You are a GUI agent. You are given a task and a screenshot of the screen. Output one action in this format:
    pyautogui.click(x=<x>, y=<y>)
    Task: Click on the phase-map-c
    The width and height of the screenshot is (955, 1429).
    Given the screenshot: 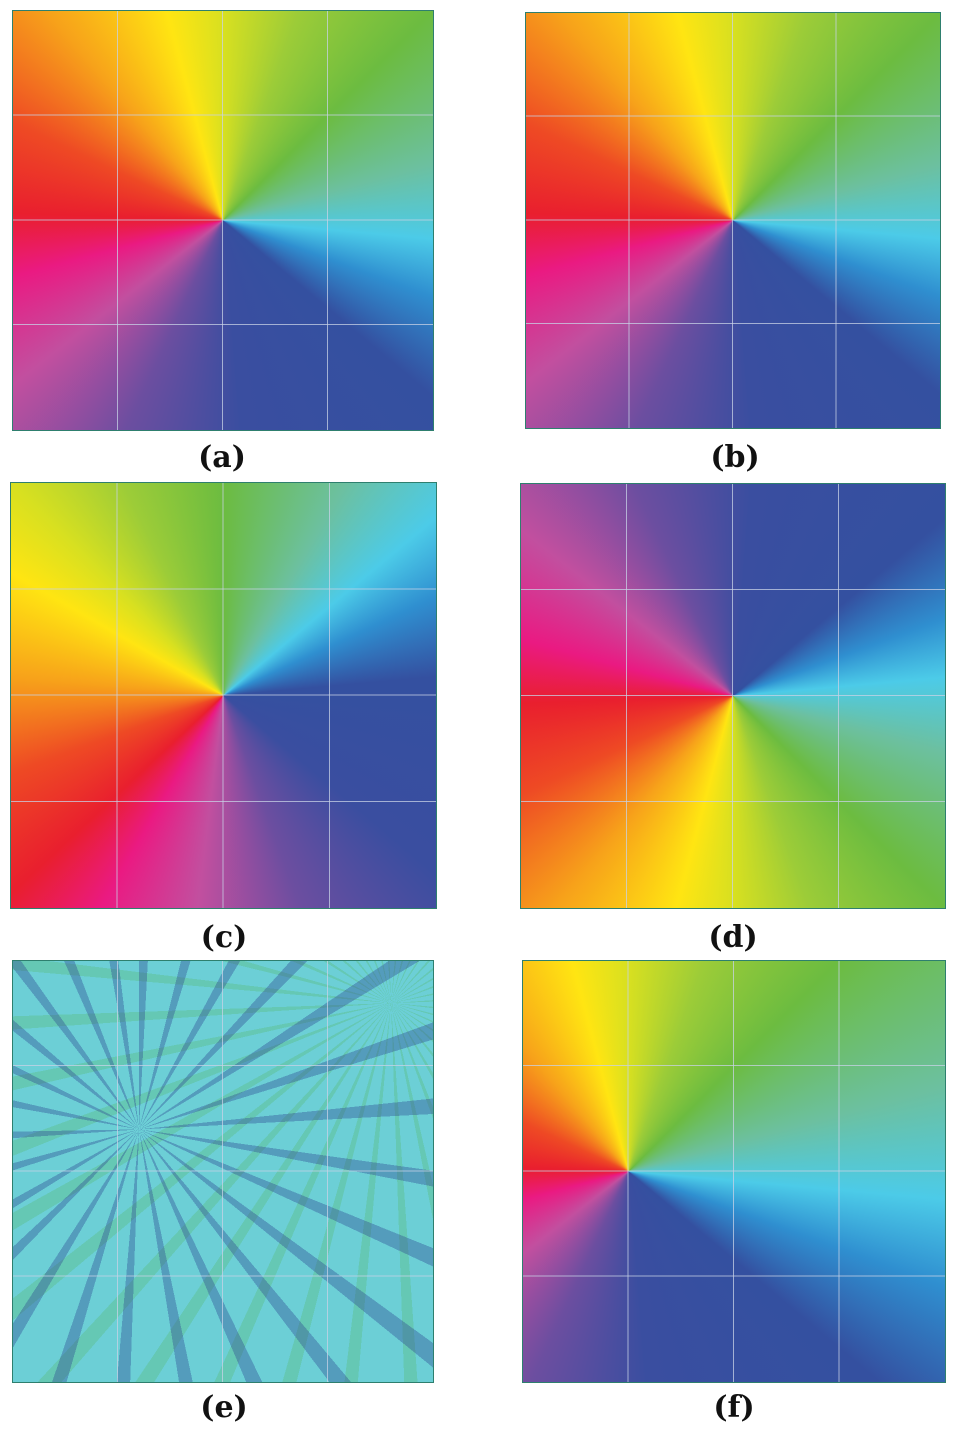 What is the action you would take?
    pyautogui.click(x=223, y=695)
    